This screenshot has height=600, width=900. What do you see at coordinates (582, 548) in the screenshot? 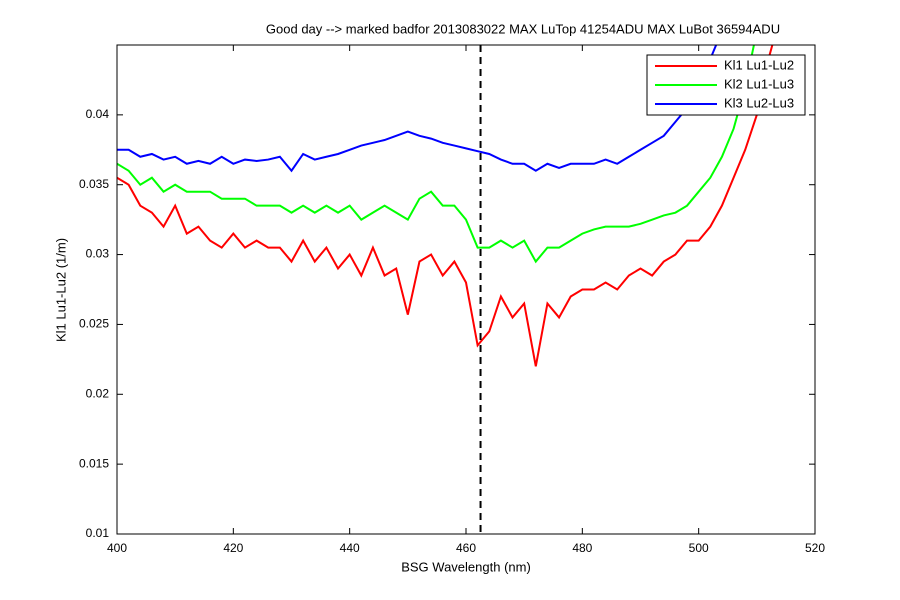
I see `x-tick-label: 480` at bounding box center [582, 548].